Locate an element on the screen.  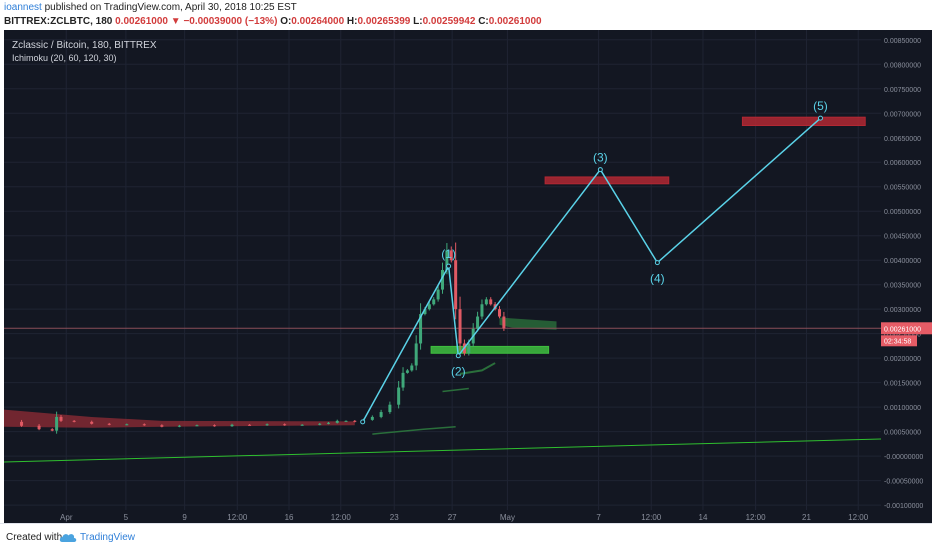
tradingview-cloud-icon is located at coordinates (68, 538).